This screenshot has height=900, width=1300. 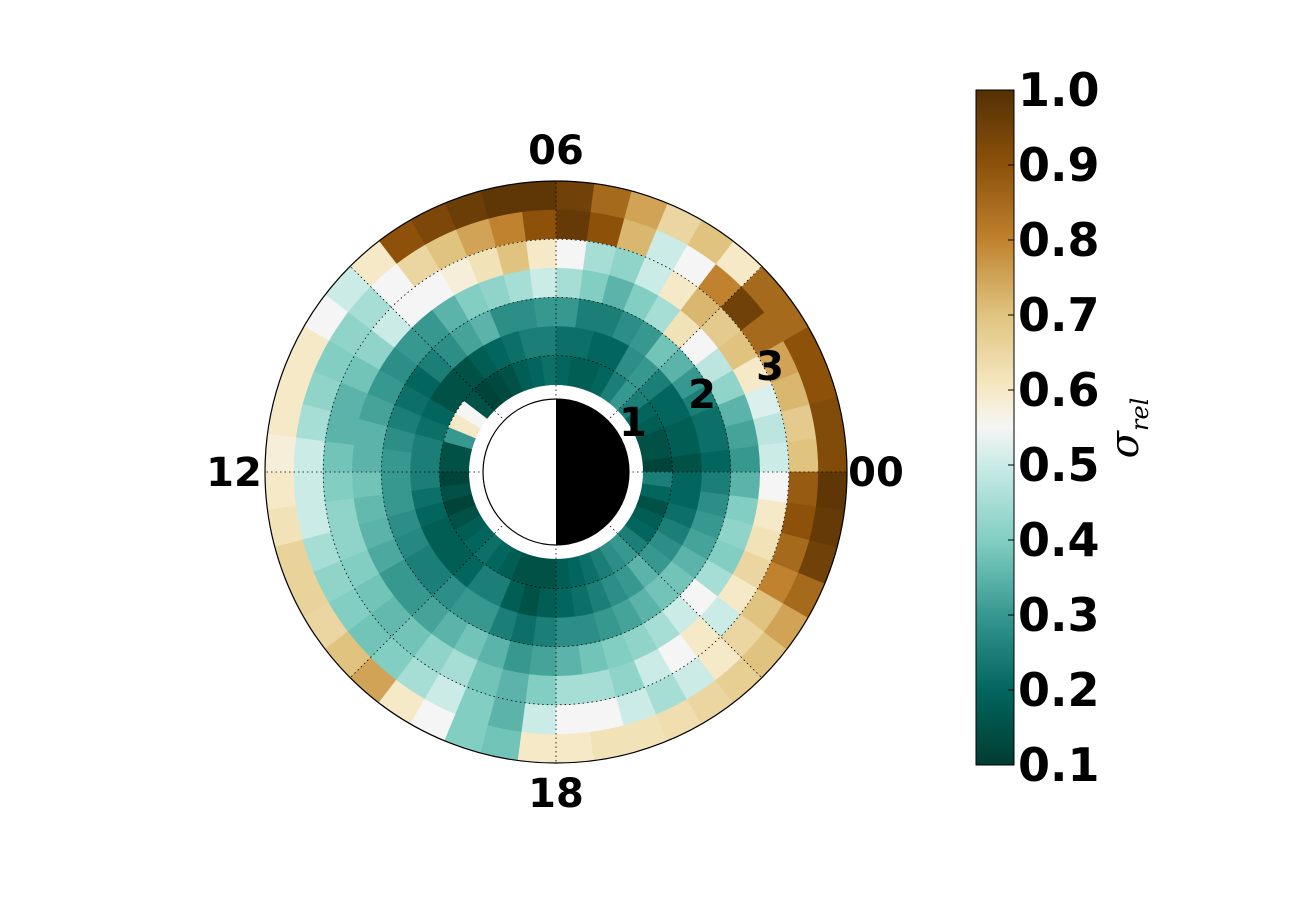 I want to click on colorbar-tick-label: 0.2, so click(x=1059, y=690).